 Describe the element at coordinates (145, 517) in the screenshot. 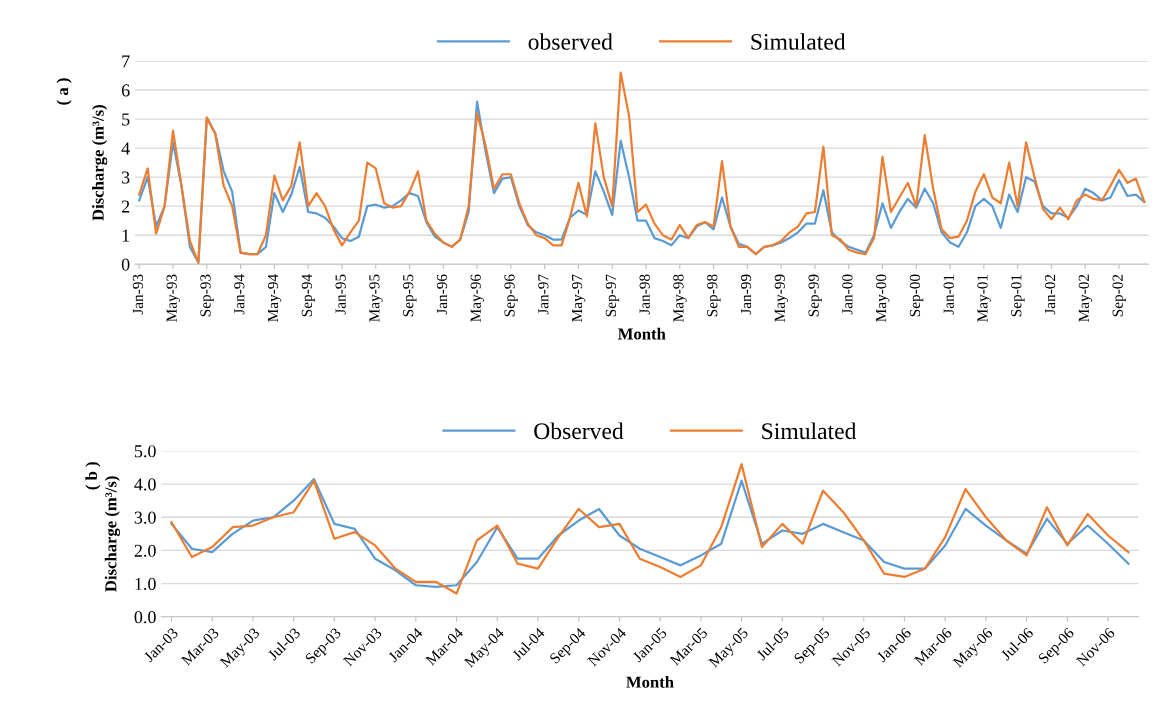

I see `y-tick-label: 3.0` at that location.